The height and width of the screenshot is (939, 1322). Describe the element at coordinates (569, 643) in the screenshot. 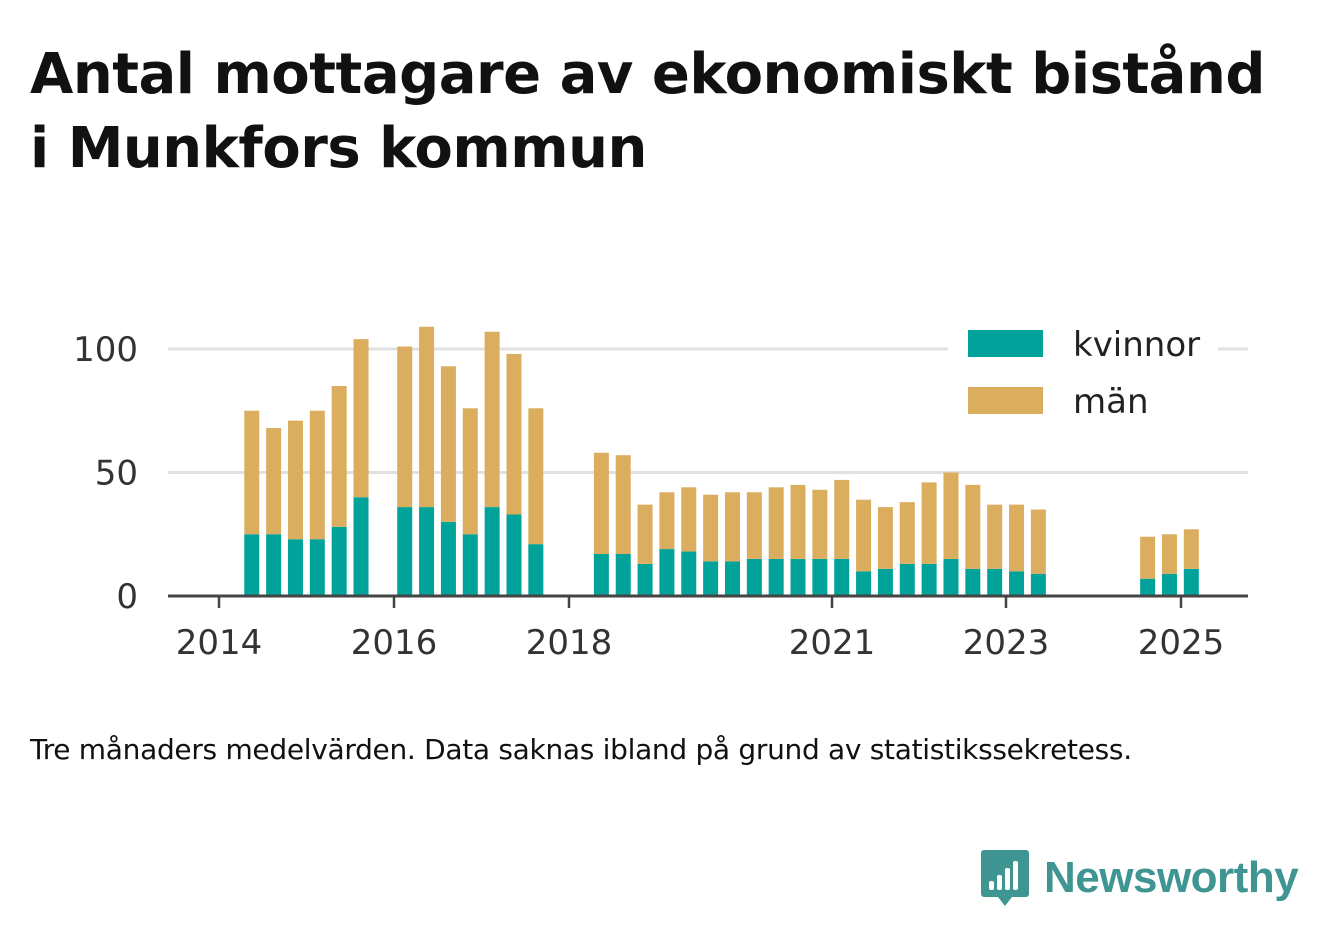

I see `x-tick-label: 2018` at that location.